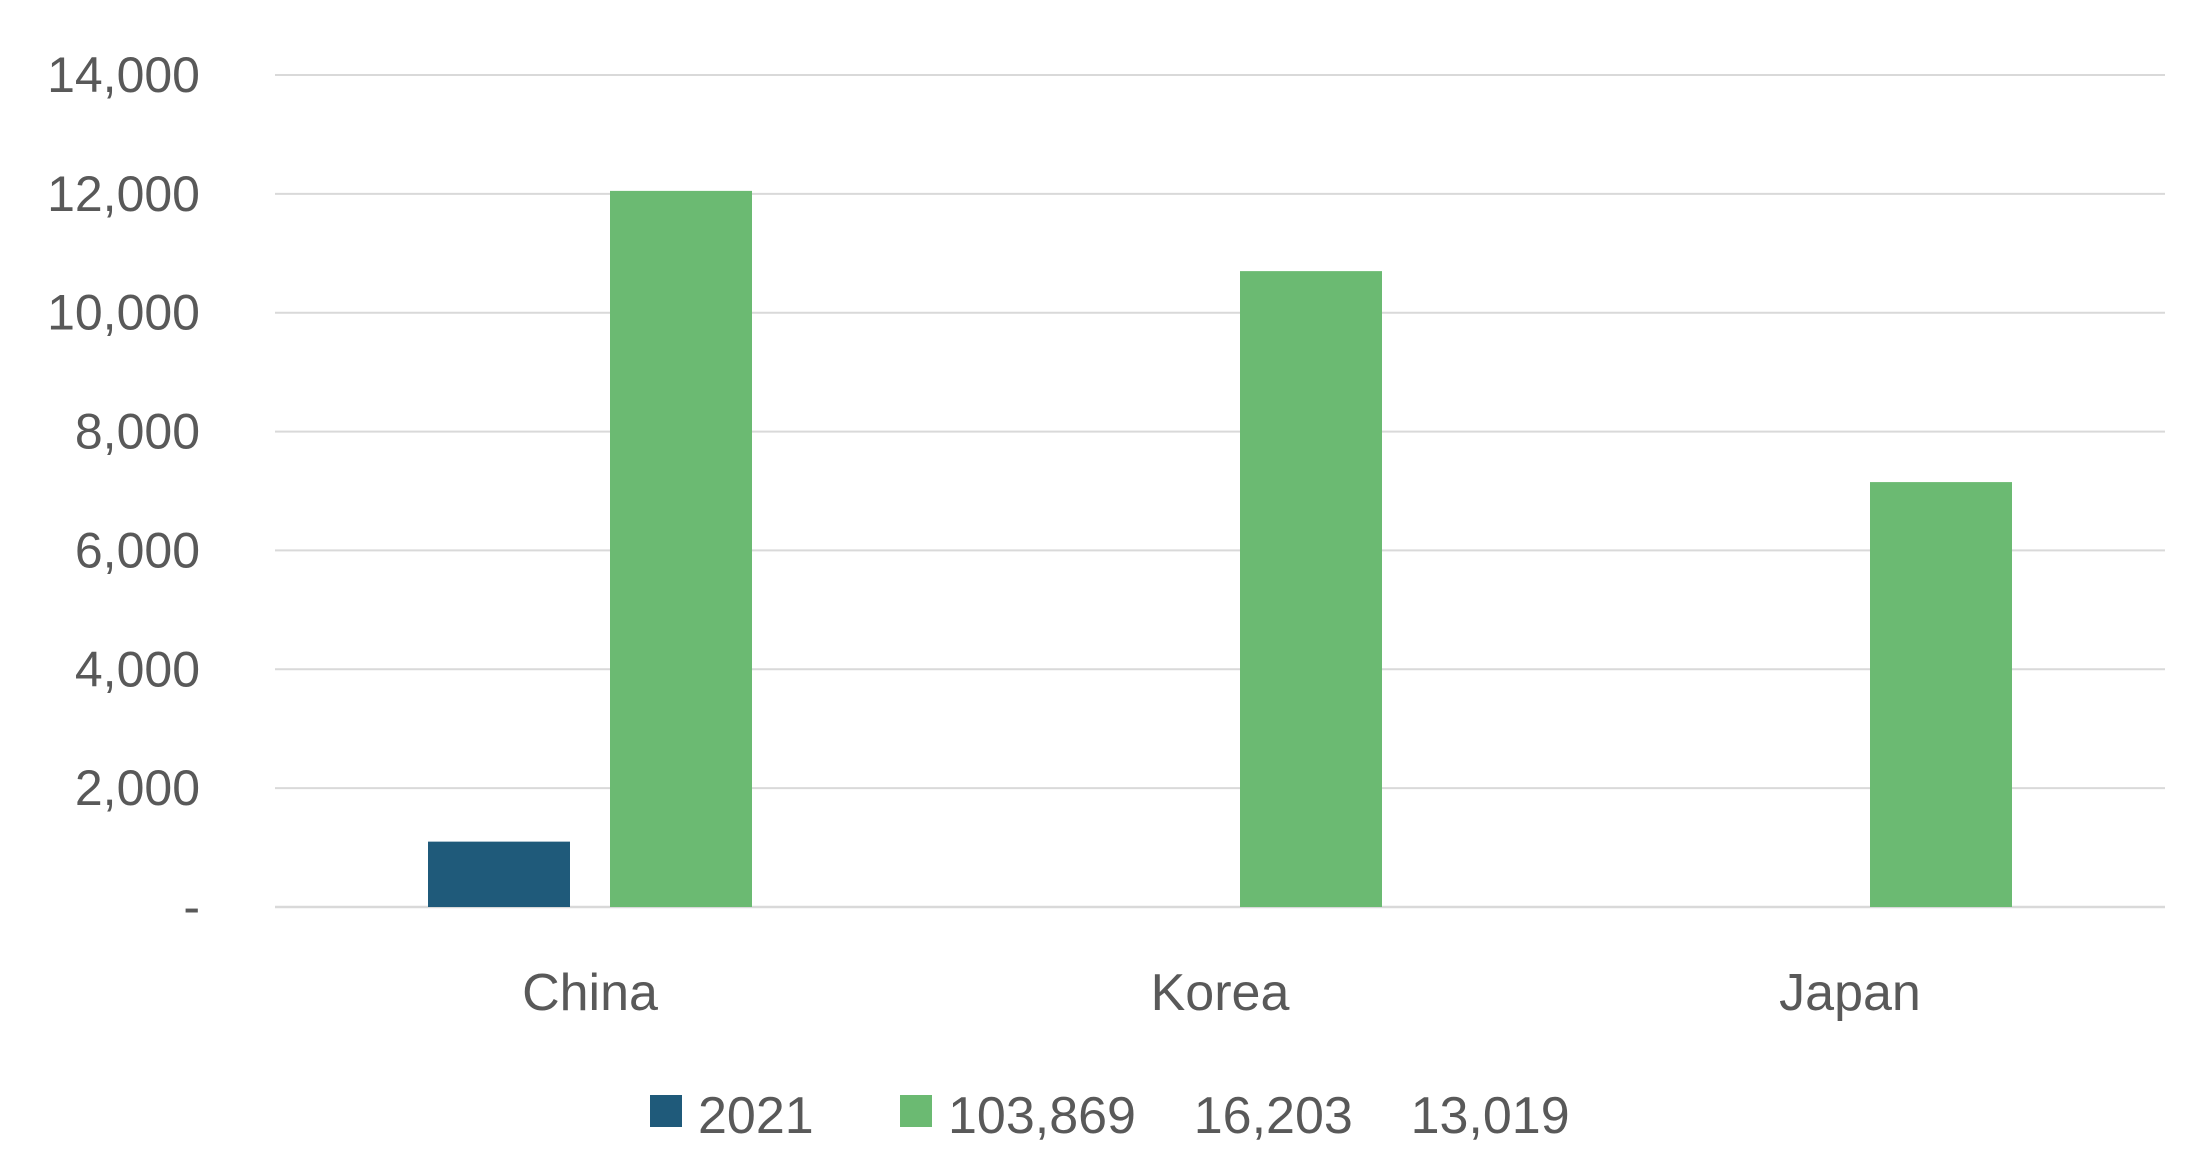  What do you see at coordinates (123, 491) in the screenshot?
I see `y-axis-tick-labels: - 2,000 4,000 6,000 8,000 10,000 12,000 14,000` at bounding box center [123, 491].